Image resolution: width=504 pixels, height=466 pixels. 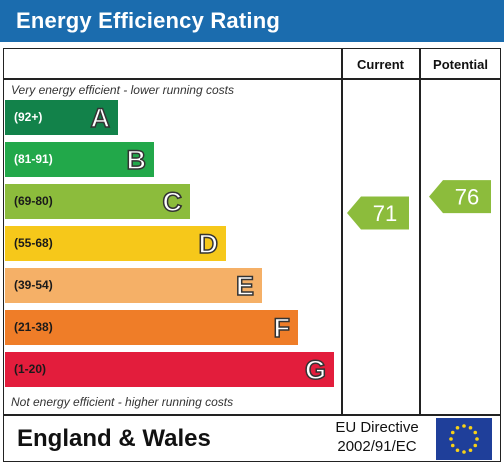 I want to click on rating-band-c: (69-80) C, so click(x=97, y=201).